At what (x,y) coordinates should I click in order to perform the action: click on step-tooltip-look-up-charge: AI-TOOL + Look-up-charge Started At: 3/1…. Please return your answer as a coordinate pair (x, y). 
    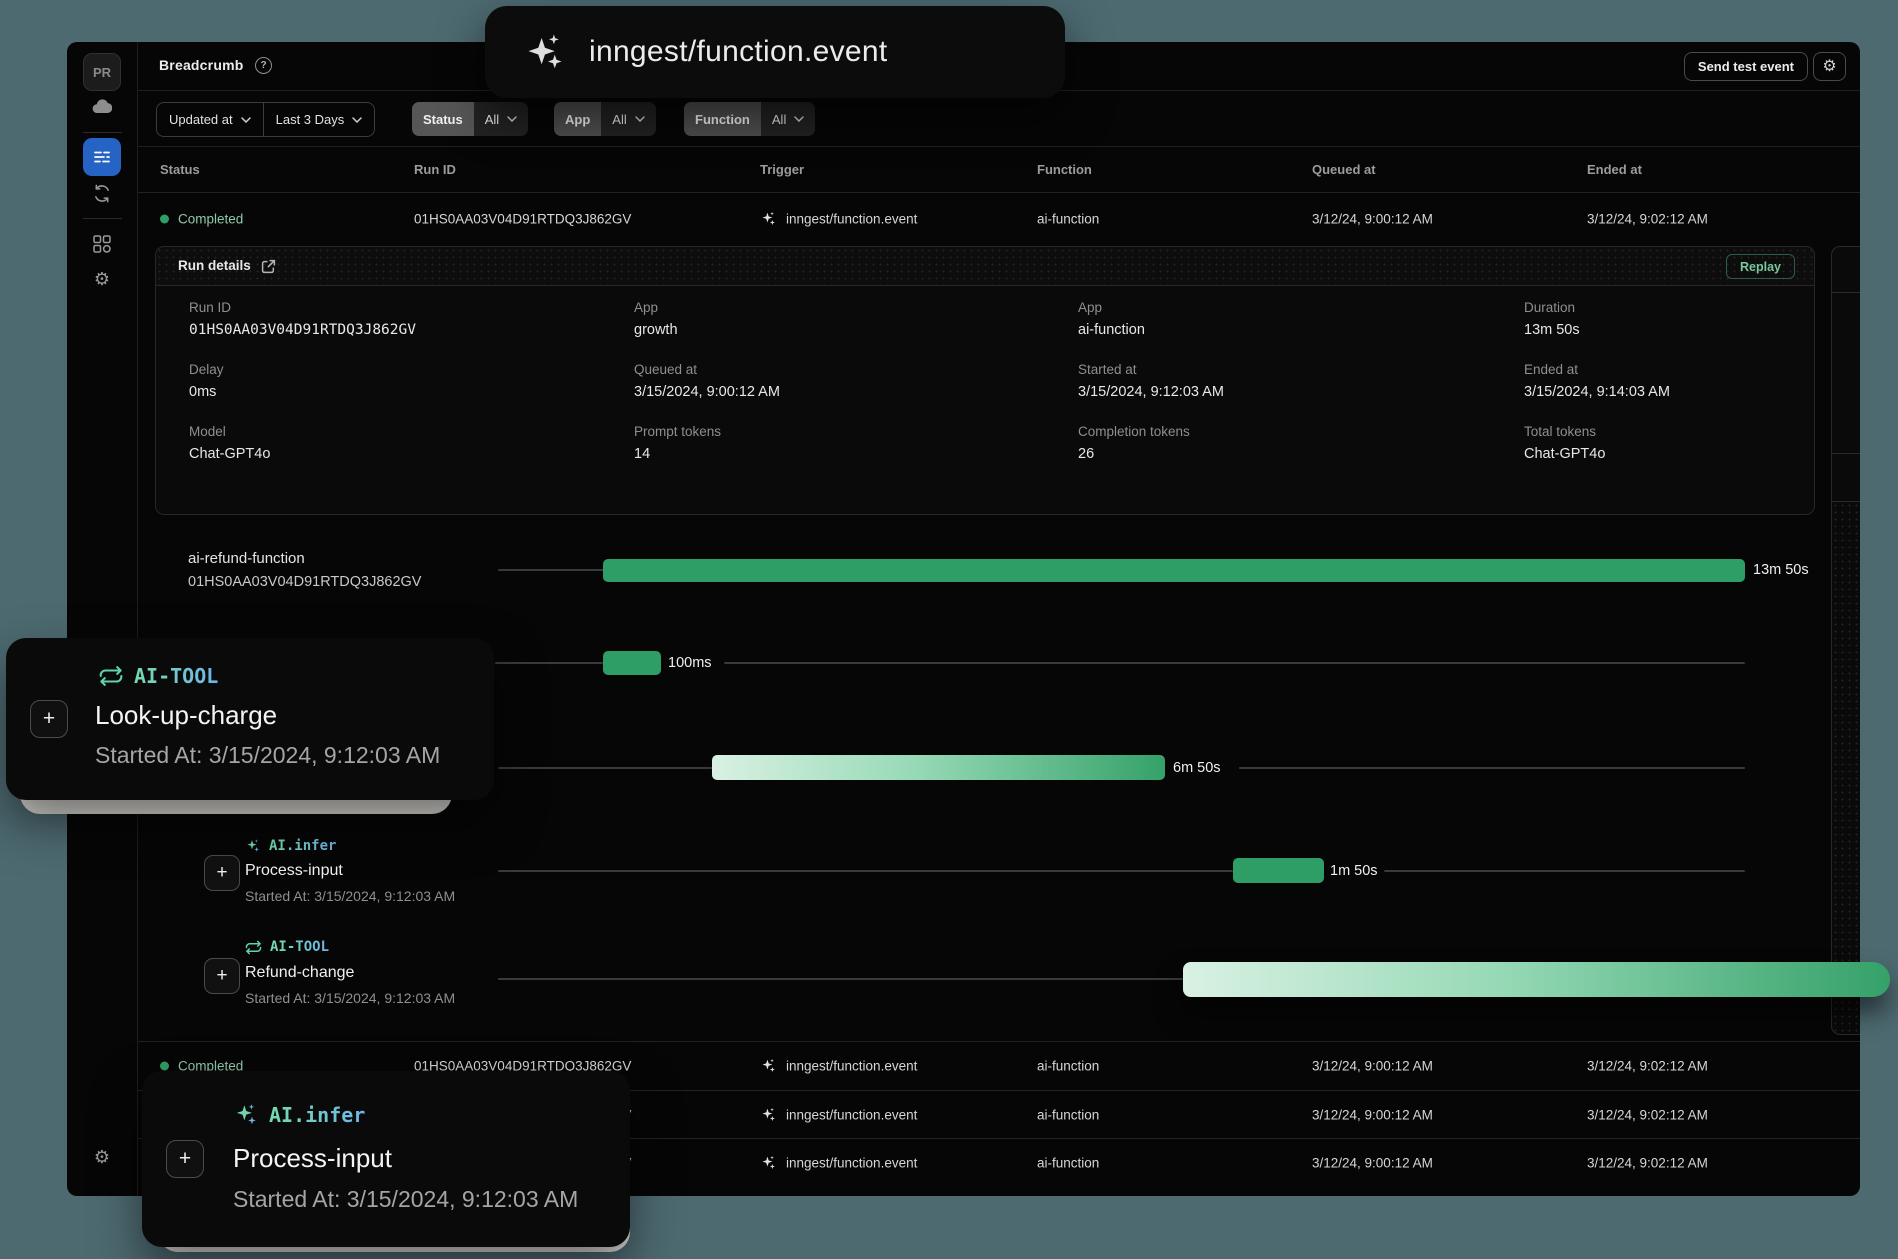
    Looking at the image, I should click on (250, 719).